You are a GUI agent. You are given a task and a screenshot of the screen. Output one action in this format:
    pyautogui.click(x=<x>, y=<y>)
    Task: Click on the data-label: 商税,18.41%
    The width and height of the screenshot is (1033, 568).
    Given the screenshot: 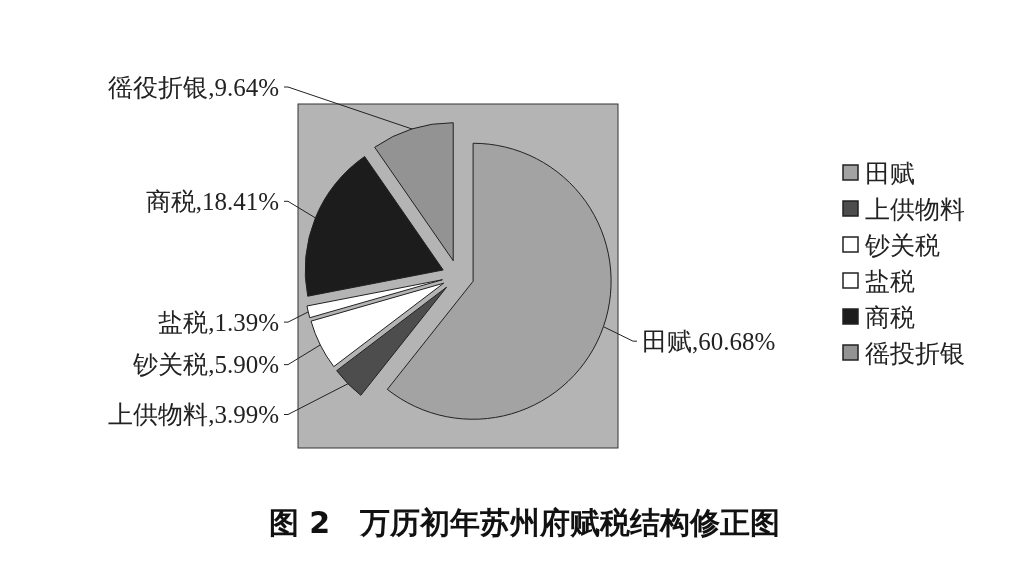 What is the action you would take?
    pyautogui.click(x=212, y=202)
    